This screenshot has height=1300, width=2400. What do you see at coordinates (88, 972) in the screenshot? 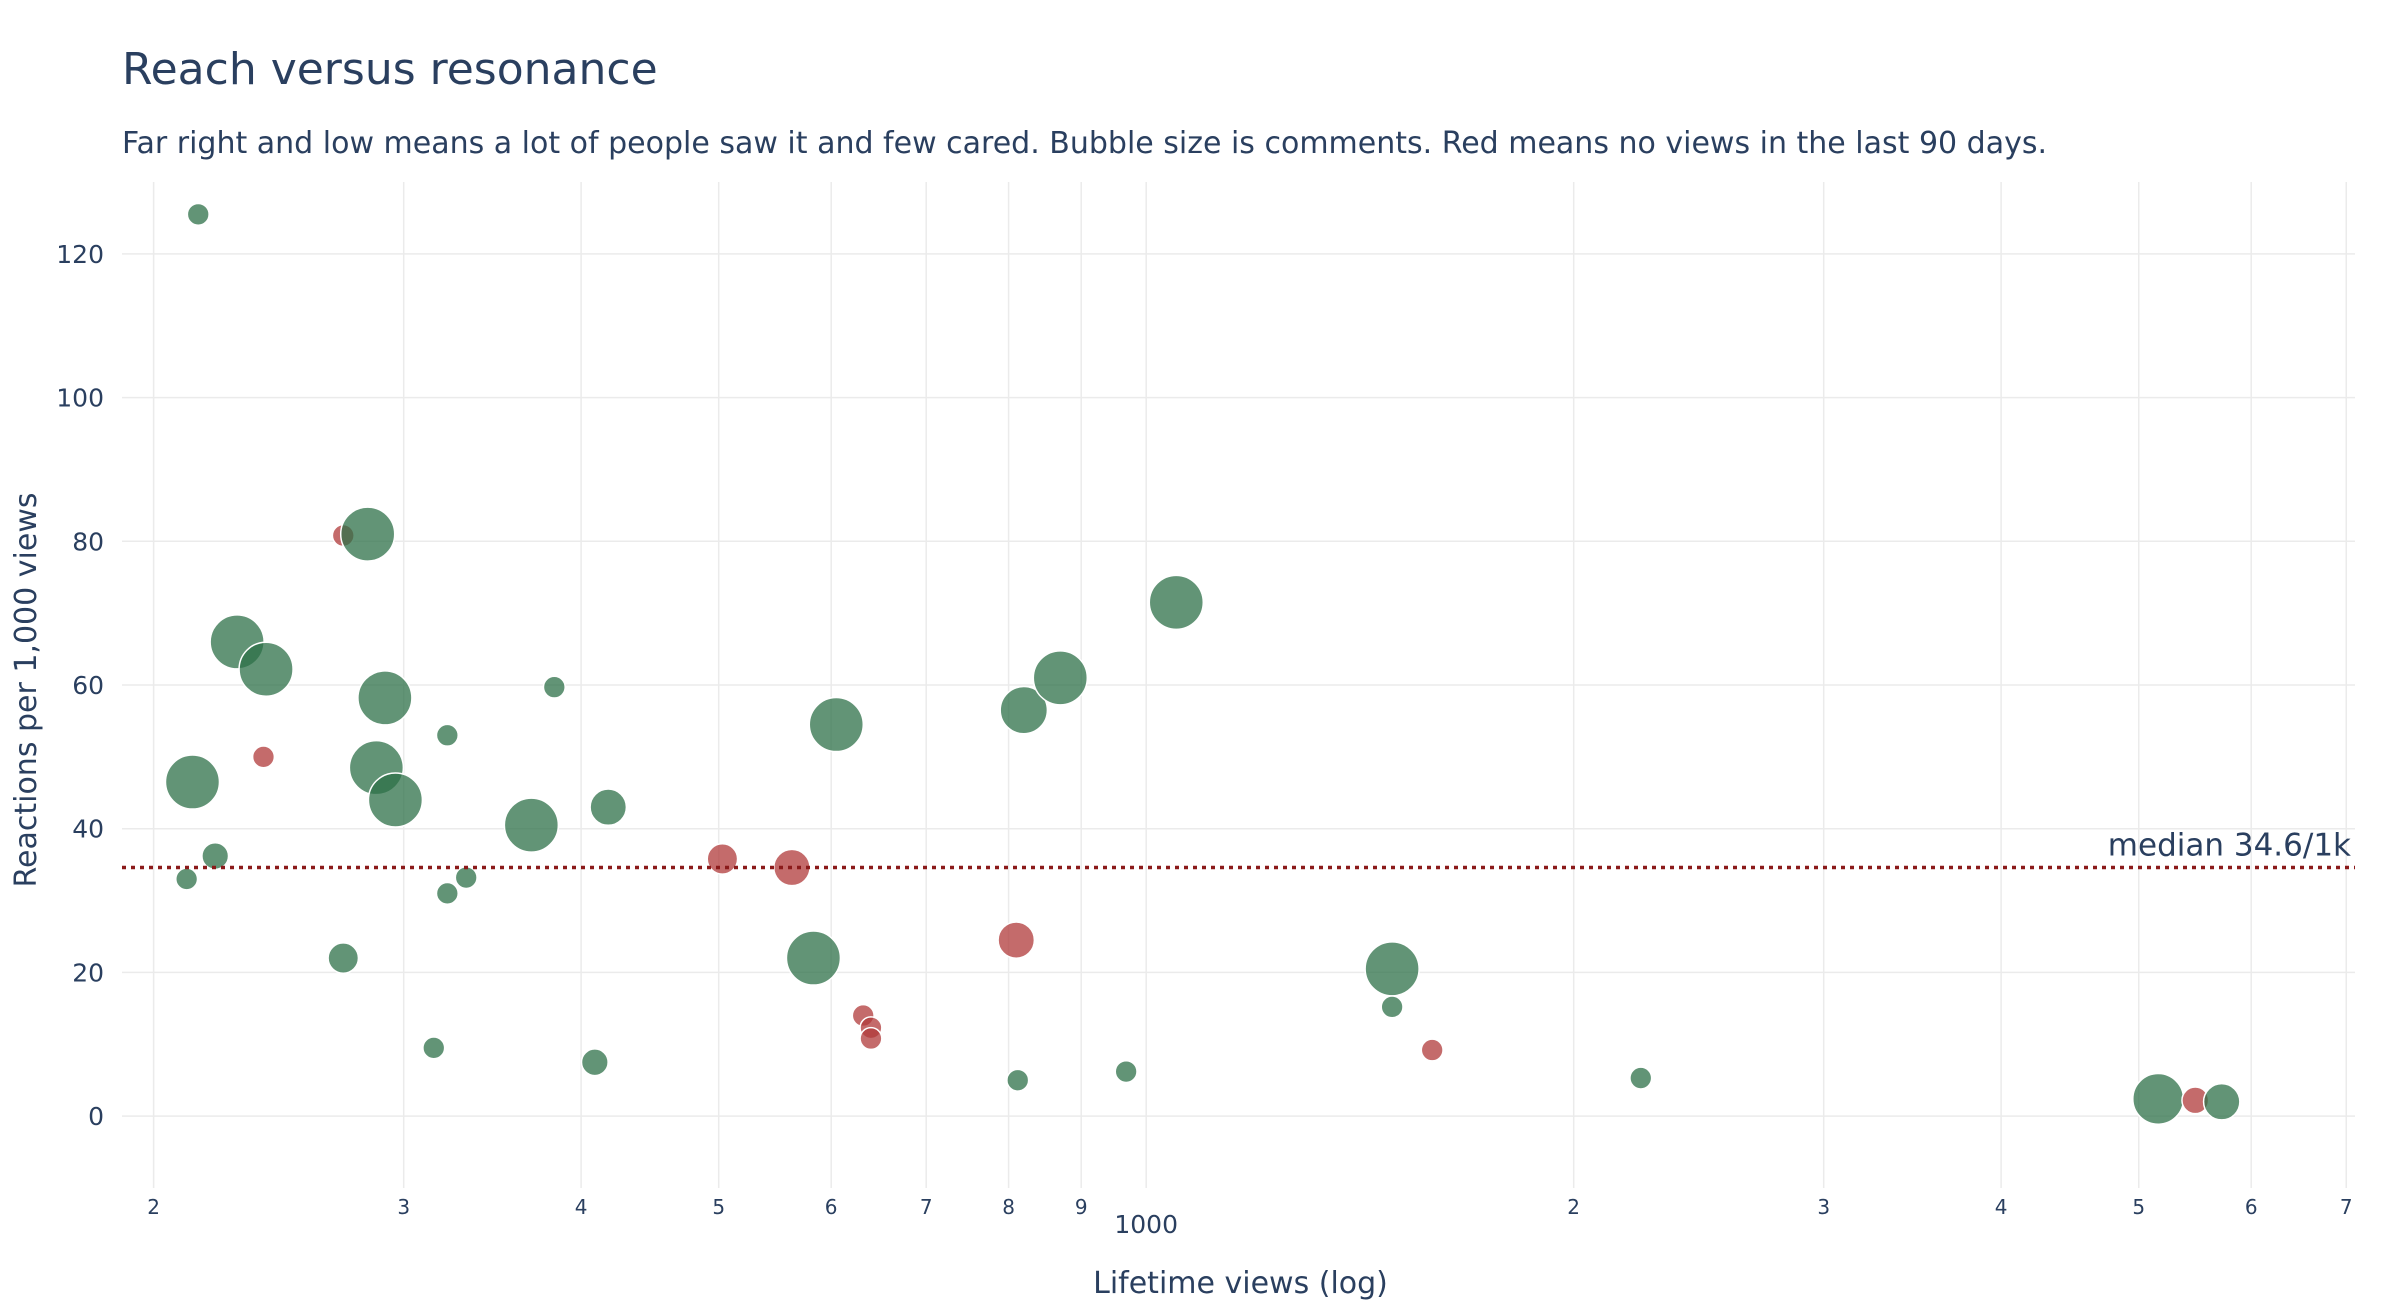
I see `y-tick-label: 20` at bounding box center [88, 972].